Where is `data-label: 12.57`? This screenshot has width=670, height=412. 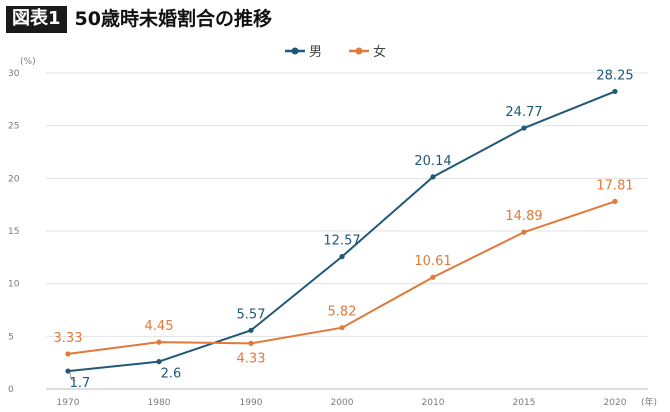 data-label: 12.57 is located at coordinates (341, 241).